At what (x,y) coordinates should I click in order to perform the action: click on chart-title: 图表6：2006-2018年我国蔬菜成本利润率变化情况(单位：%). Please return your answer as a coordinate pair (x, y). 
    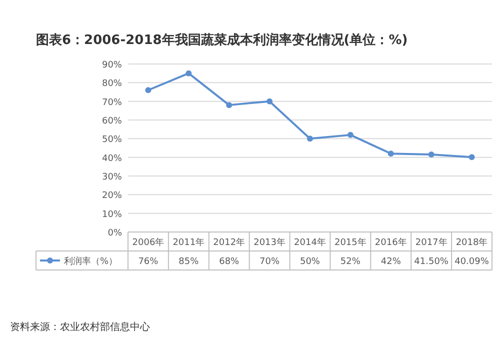
    Looking at the image, I should click on (222, 40).